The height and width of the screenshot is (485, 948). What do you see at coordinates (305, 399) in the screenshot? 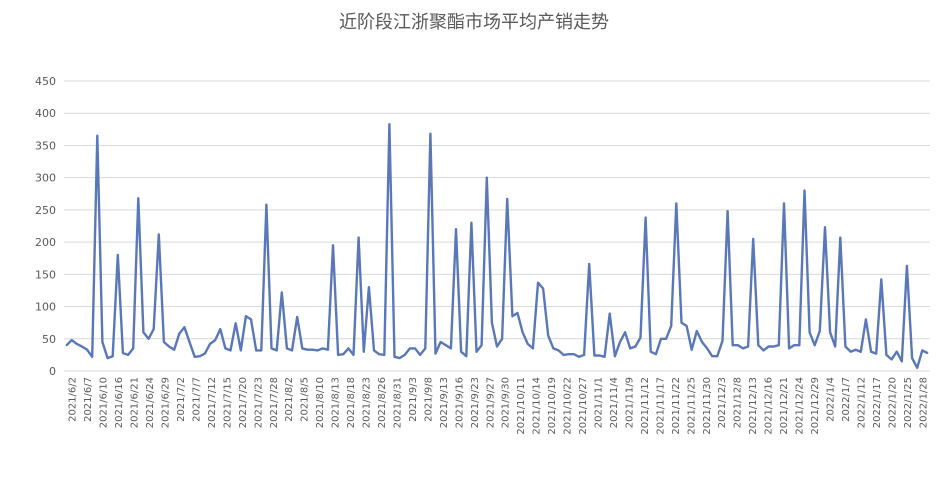
I see `x-tick-label: 2021/8/5` at bounding box center [305, 399].